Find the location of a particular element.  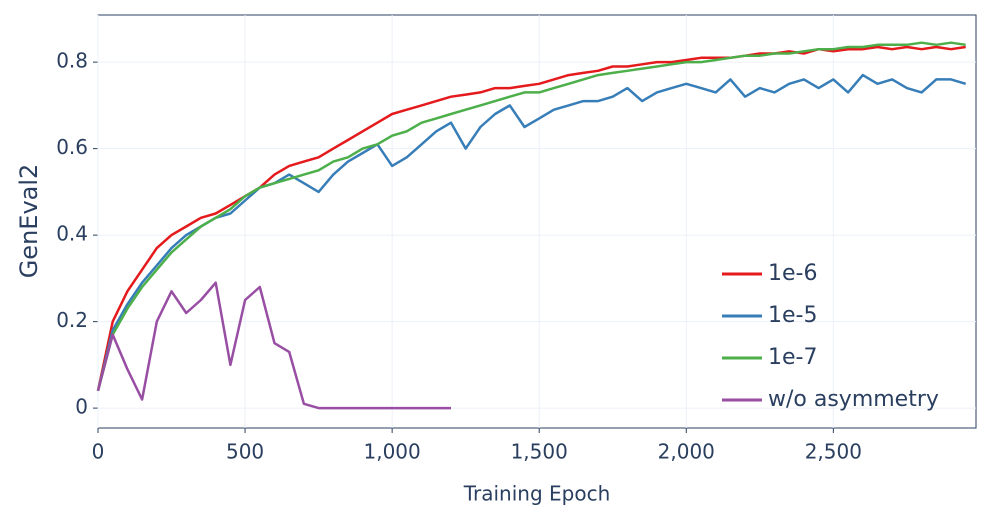

series-line is located at coordinates (273, 345).